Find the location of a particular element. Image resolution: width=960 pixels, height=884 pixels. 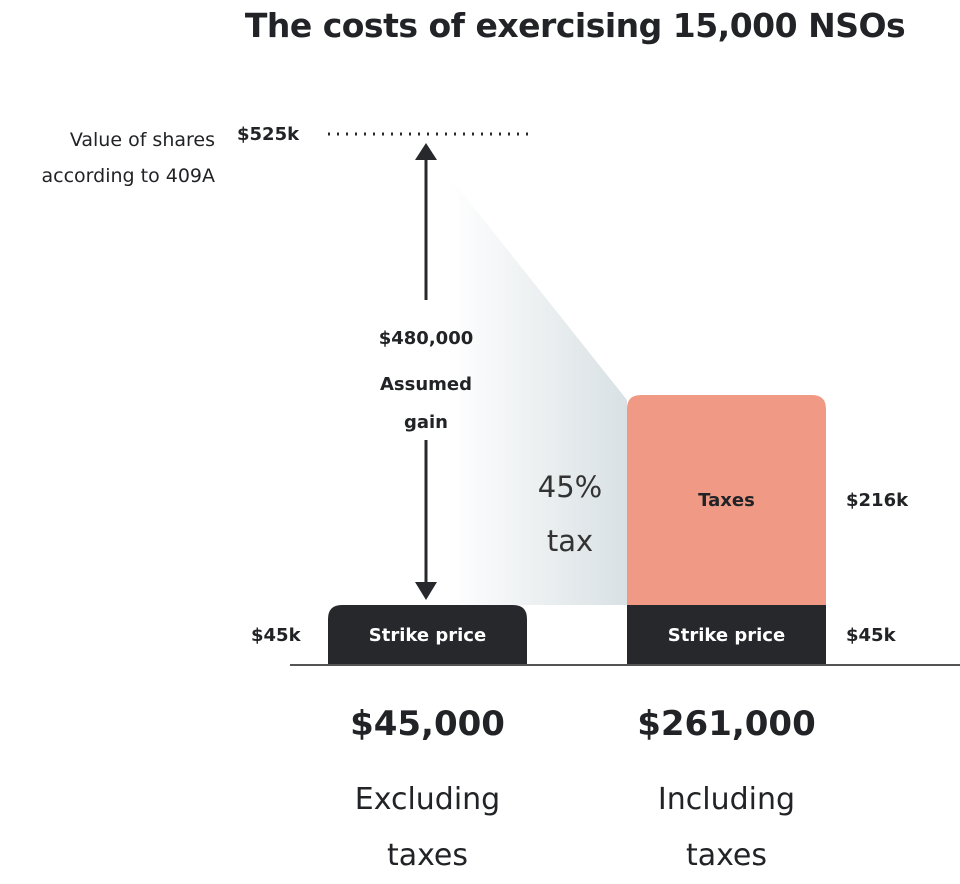

reference-label: Value of shares according to 409A is located at coordinates (128, 158).